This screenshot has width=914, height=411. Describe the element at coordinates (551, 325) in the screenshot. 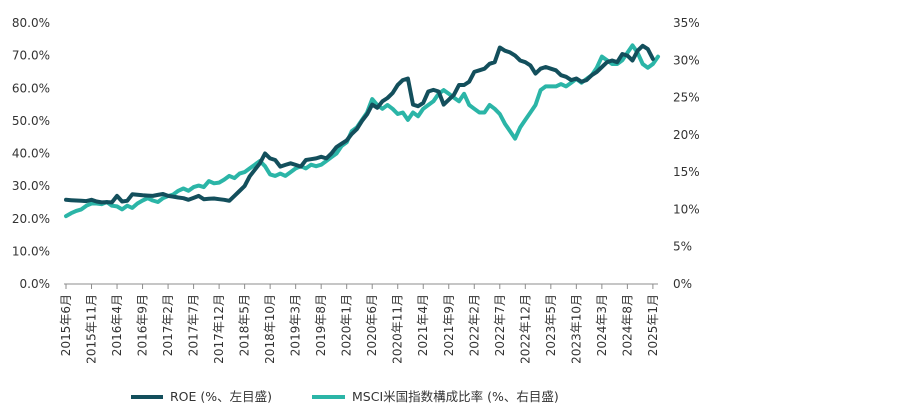

I see `x-tick-label: 2023年5月` at that location.